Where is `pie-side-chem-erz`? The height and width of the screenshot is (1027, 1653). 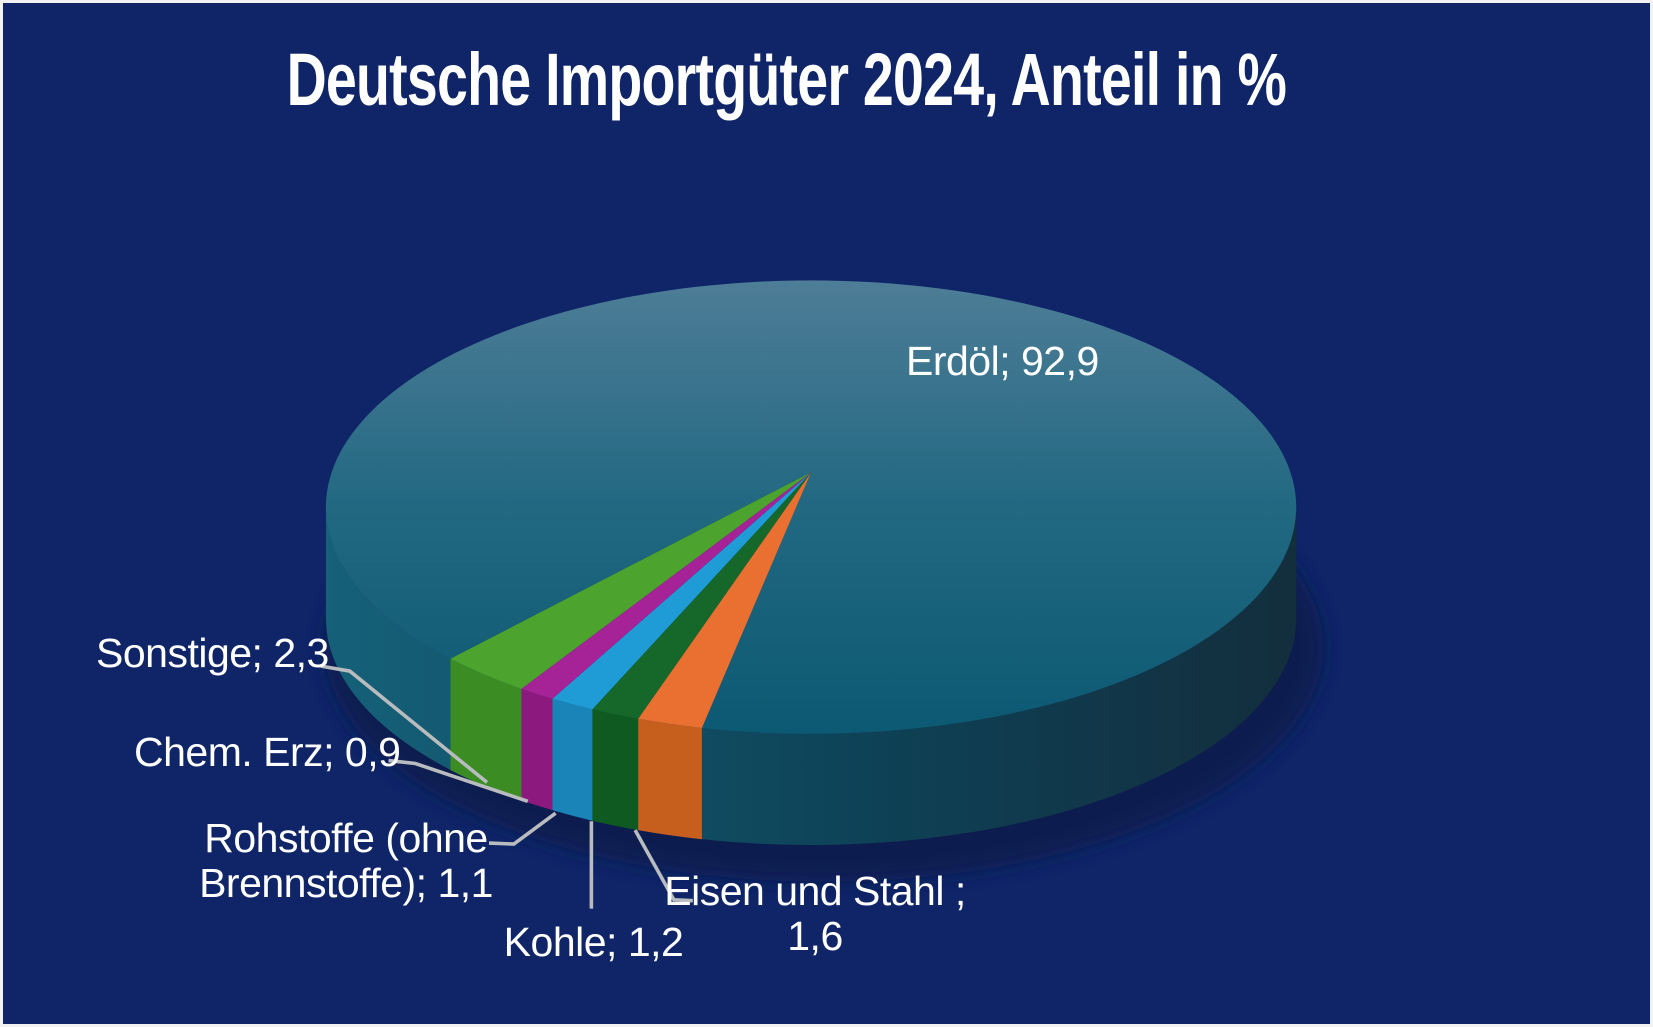
pie-side-chem-erz is located at coordinates (537, 749).